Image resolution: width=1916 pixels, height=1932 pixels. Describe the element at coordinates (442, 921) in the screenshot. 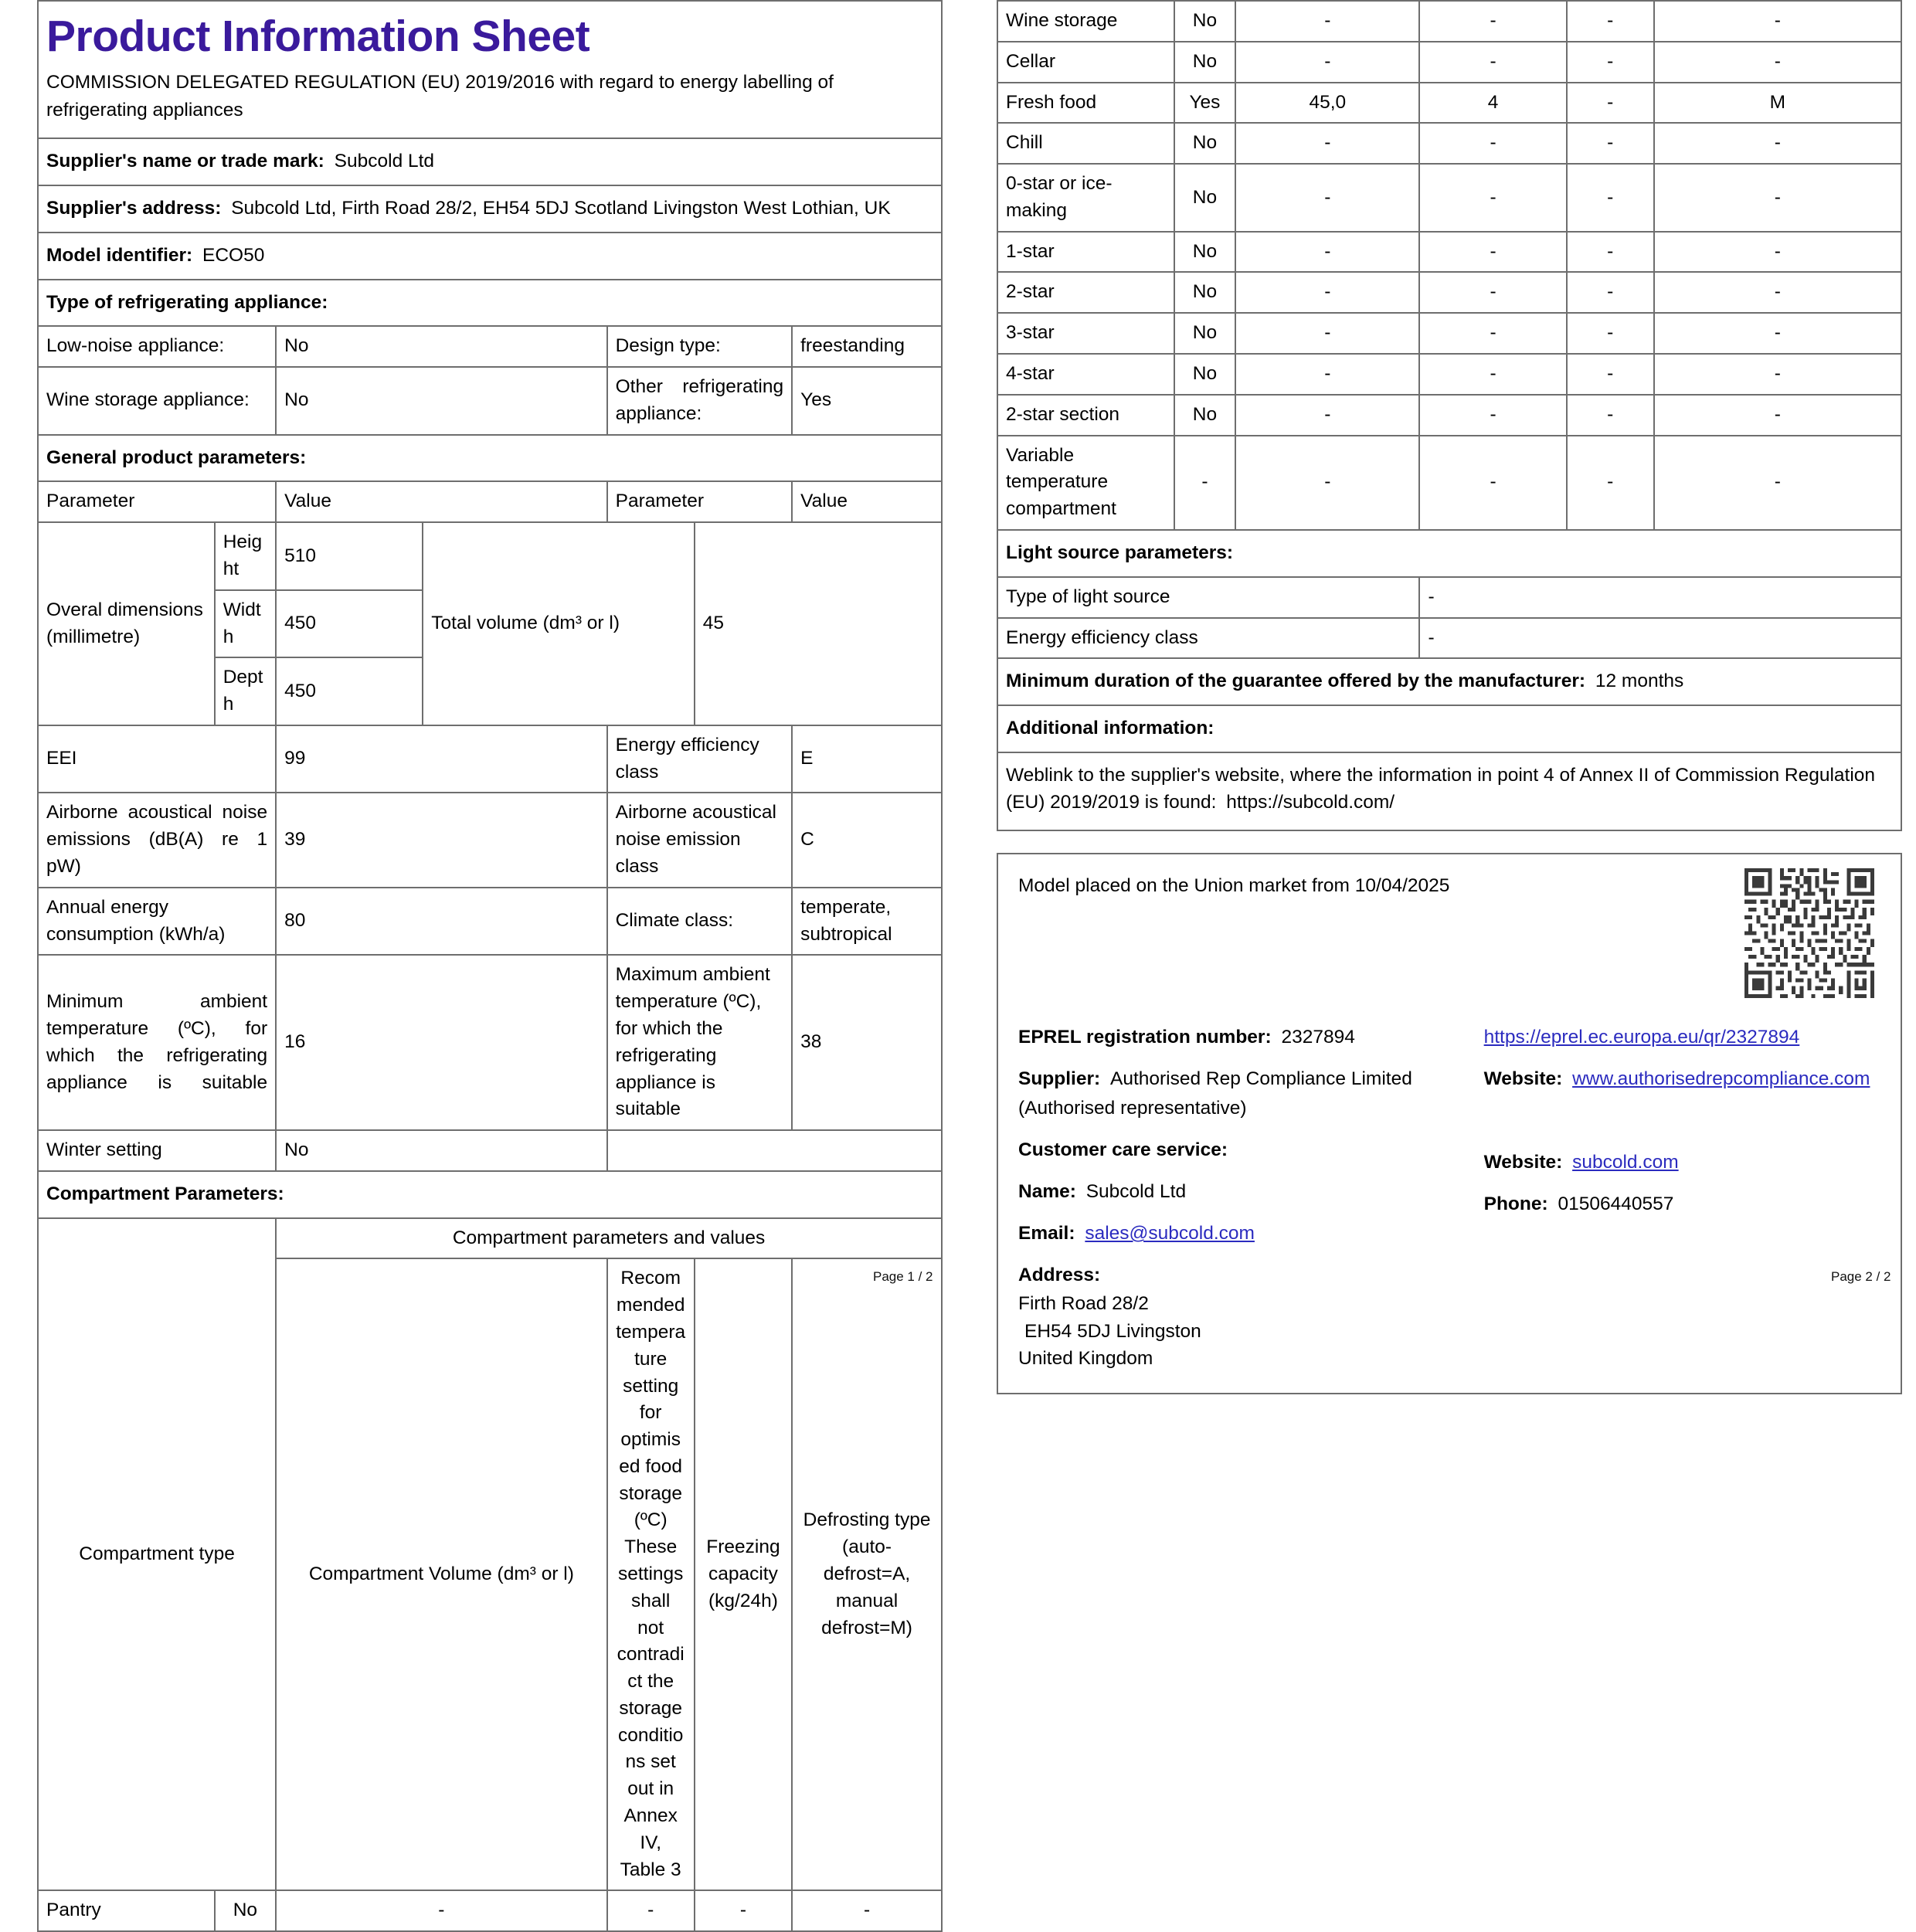

I see `annual-energy-value: 80` at that location.